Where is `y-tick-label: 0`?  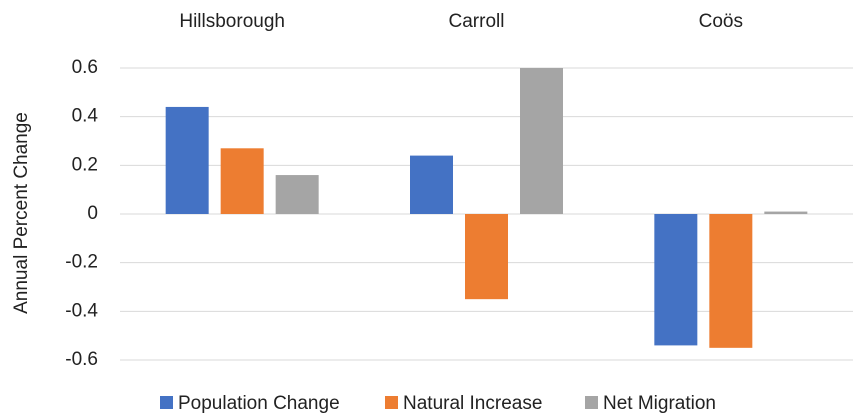 y-tick-label: 0 is located at coordinates (92, 213).